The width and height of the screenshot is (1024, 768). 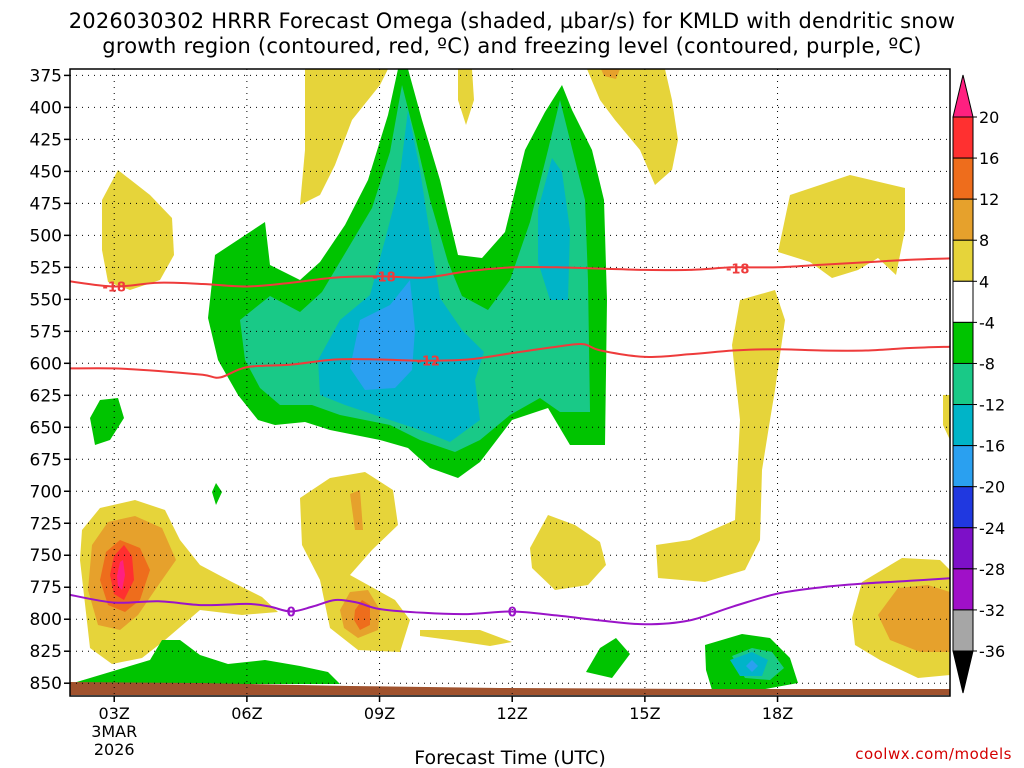 What do you see at coordinates (987, 363) in the screenshot?
I see `colorbar-label: -8` at bounding box center [987, 363].